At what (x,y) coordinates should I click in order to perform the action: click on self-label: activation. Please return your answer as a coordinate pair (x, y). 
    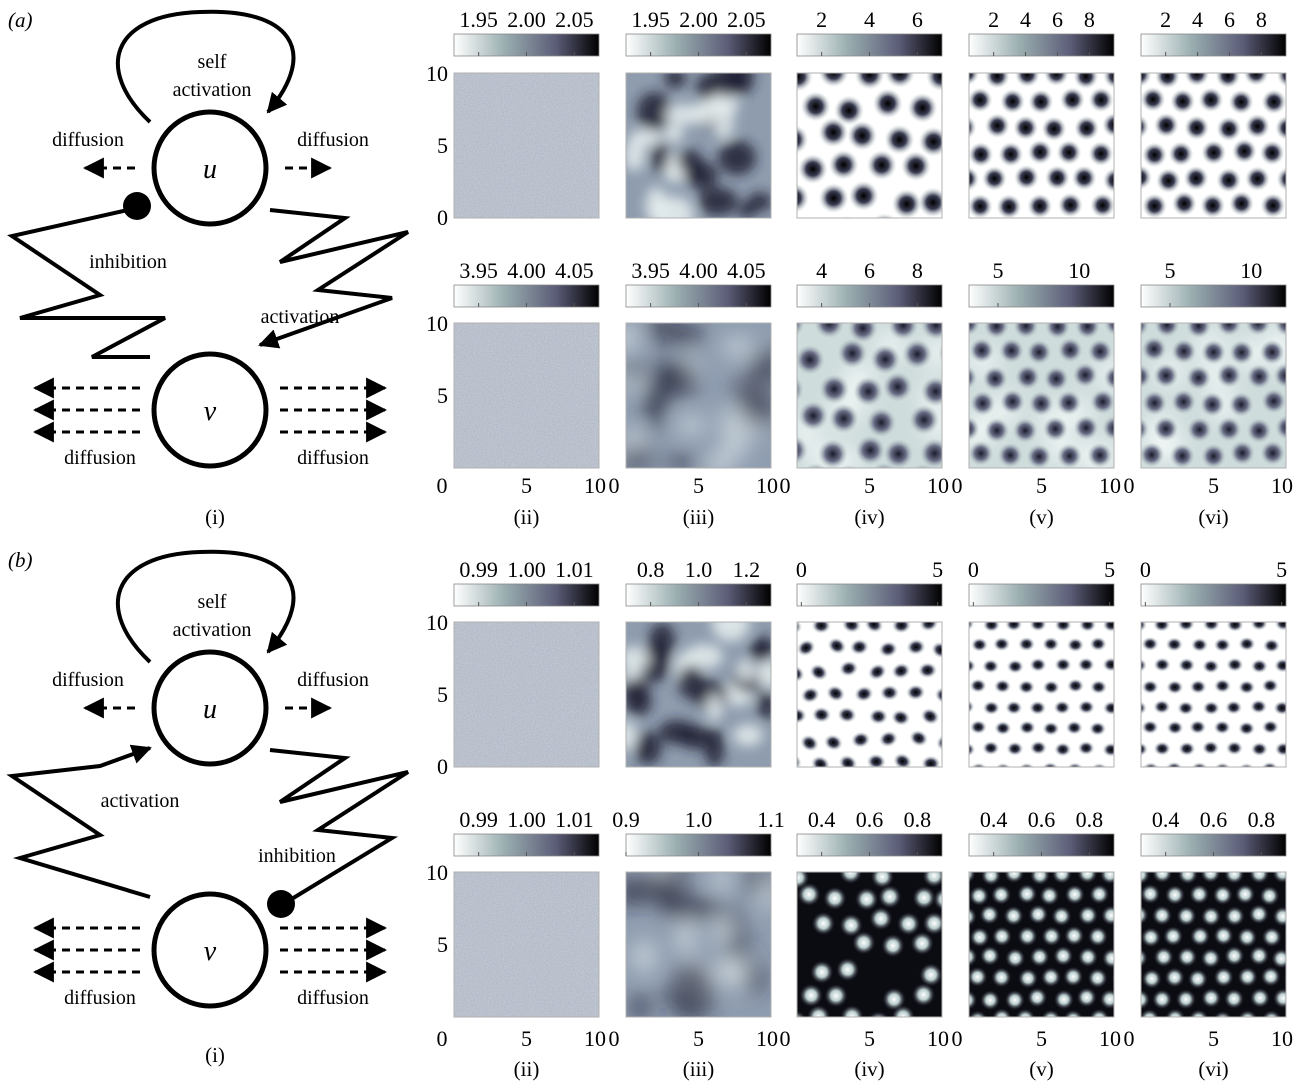
    Looking at the image, I should click on (212, 630).